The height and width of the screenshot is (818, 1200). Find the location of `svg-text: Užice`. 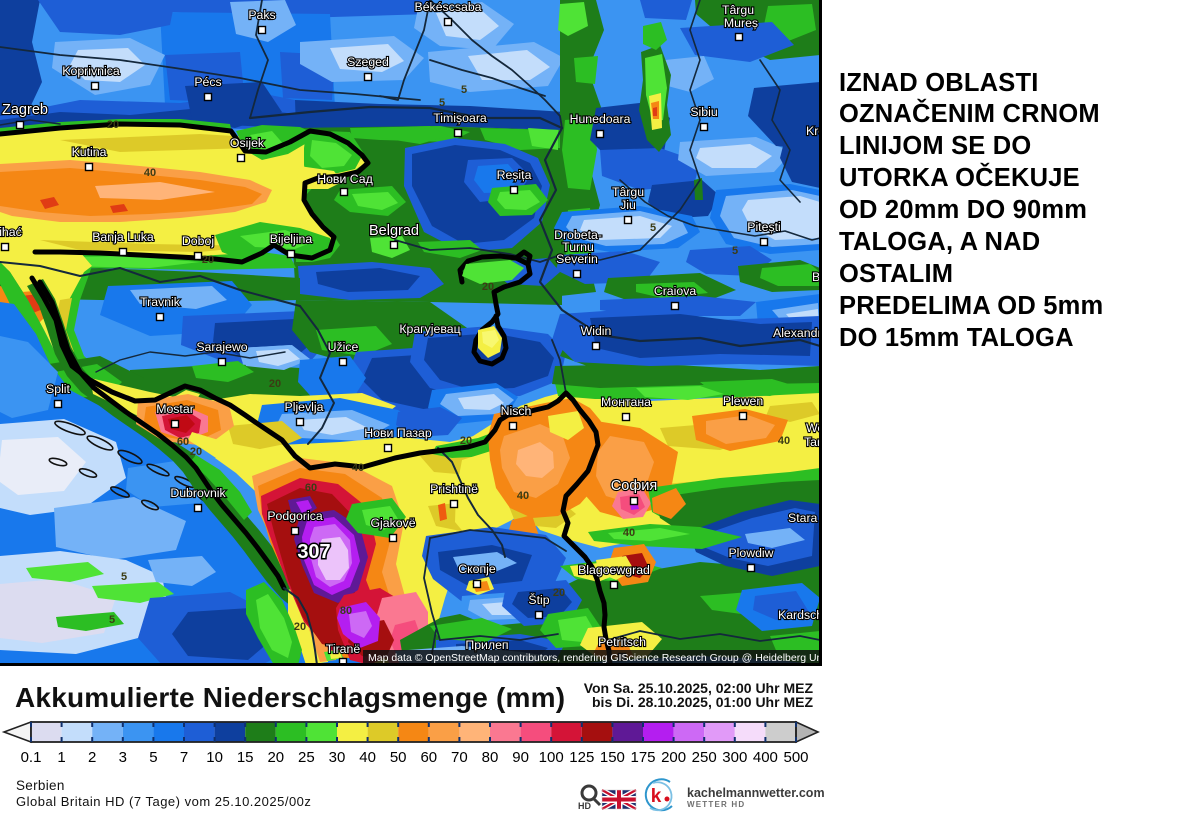

svg-text: Užice is located at coordinates (343, 347).